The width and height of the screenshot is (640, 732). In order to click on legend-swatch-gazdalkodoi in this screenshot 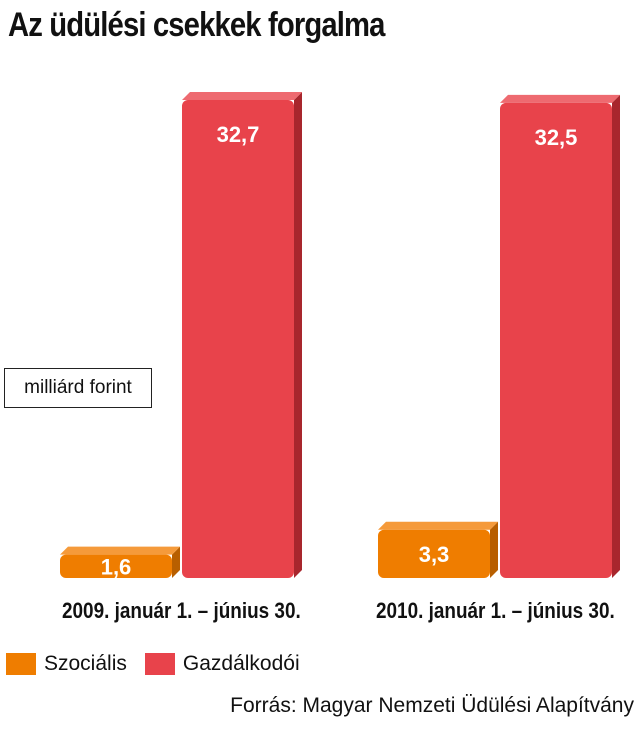, I will do `click(159, 664)`.